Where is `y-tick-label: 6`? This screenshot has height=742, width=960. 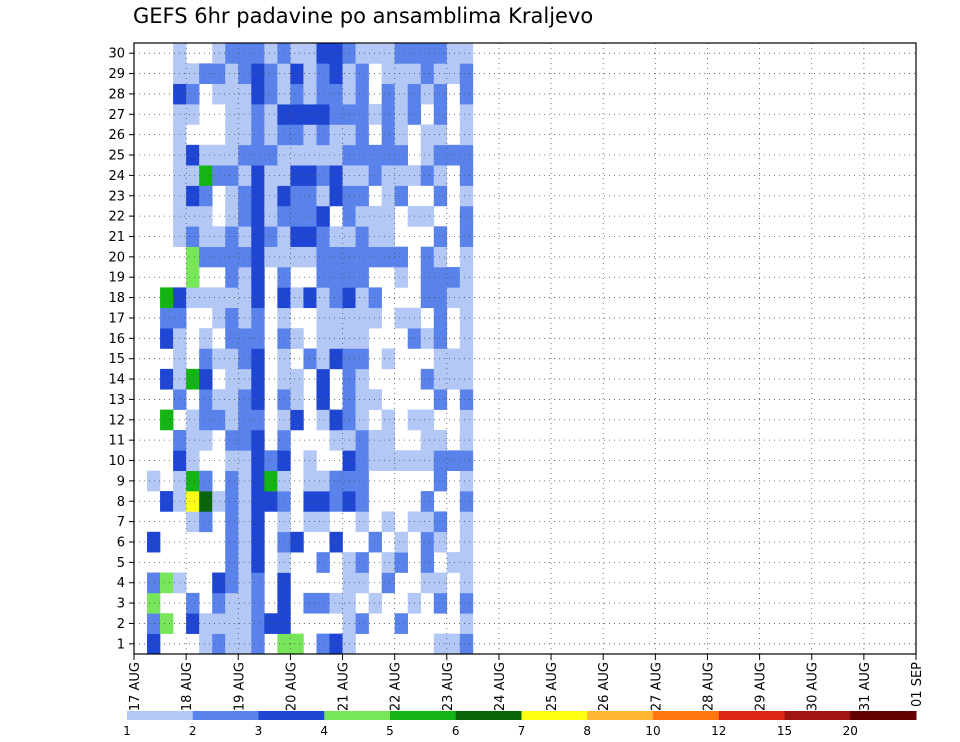
y-tick-label: 6 is located at coordinates (121, 542).